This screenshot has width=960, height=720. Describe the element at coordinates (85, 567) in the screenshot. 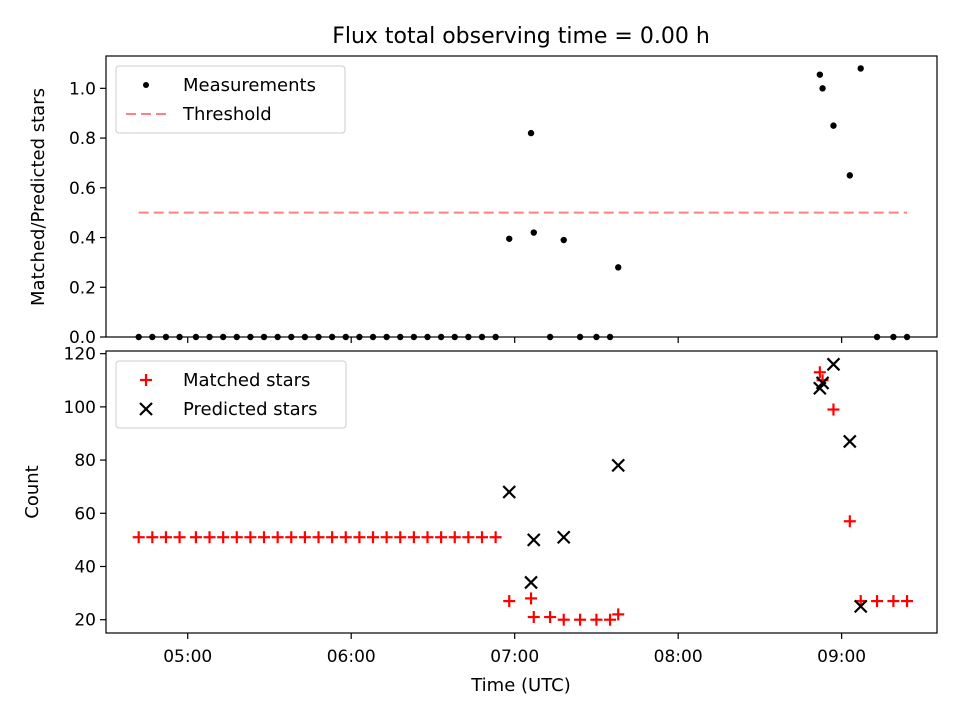

I see `bottom-ytick-label: 40` at that location.